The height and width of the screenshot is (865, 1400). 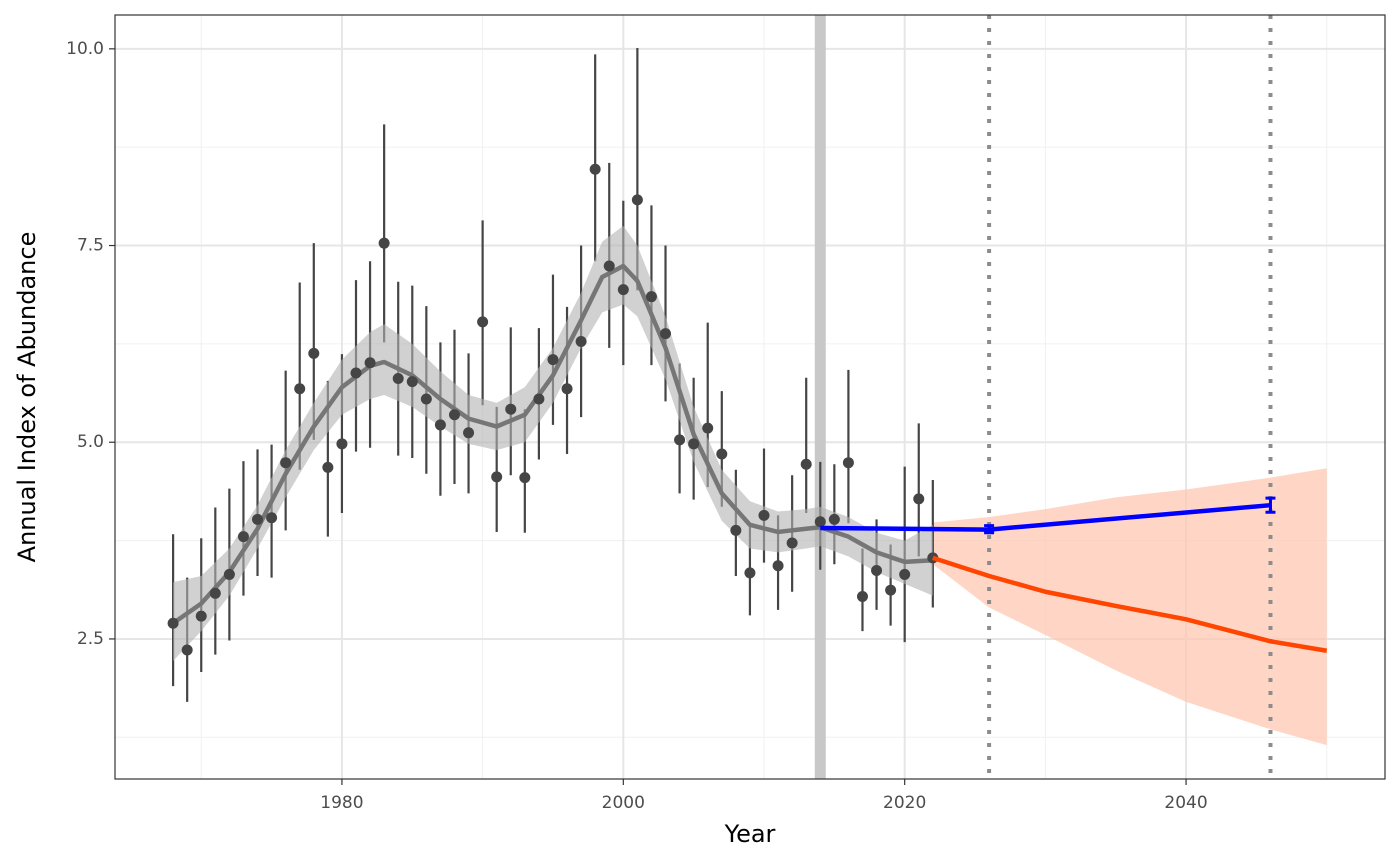 I want to click on x-axis-title: Year, so click(x=750, y=834).